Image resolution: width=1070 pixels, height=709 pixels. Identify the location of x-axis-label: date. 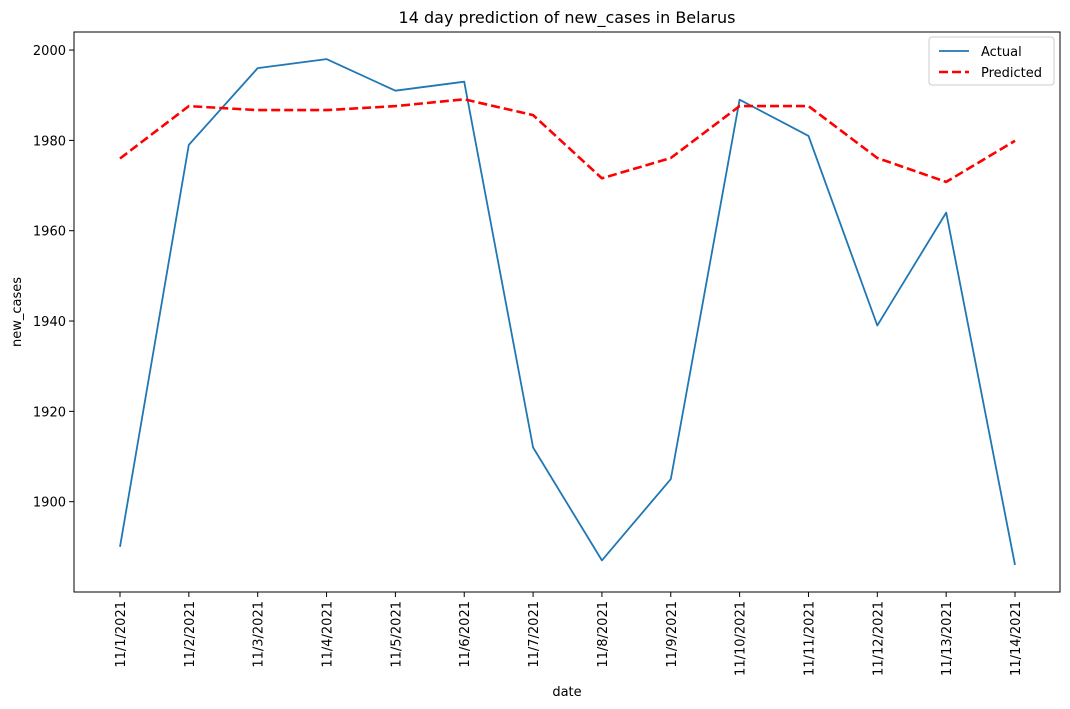
(566, 692).